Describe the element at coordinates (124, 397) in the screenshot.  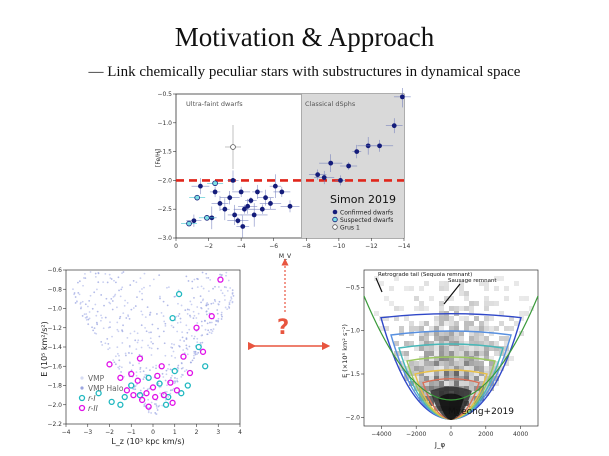
I see `r-i-star-point` at that location.